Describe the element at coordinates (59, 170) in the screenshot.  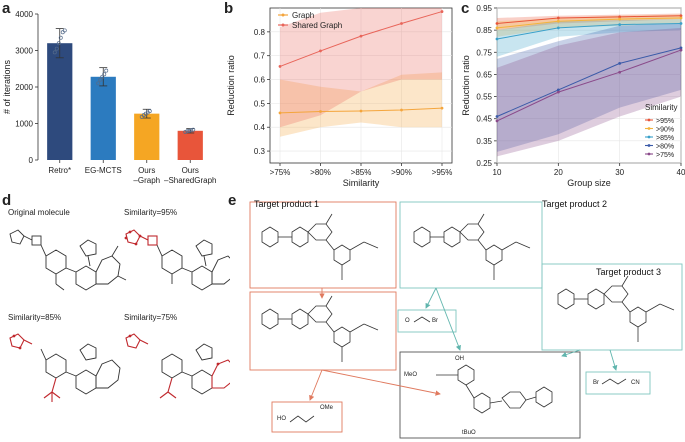
I see `a-xtick-label: Retro*` at that location.